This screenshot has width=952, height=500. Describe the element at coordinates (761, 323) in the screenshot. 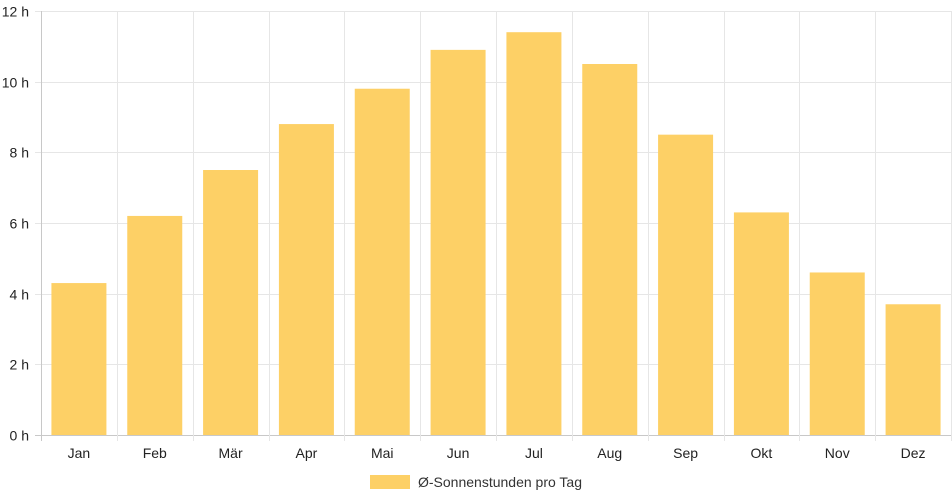

I see `bar-okt` at that location.